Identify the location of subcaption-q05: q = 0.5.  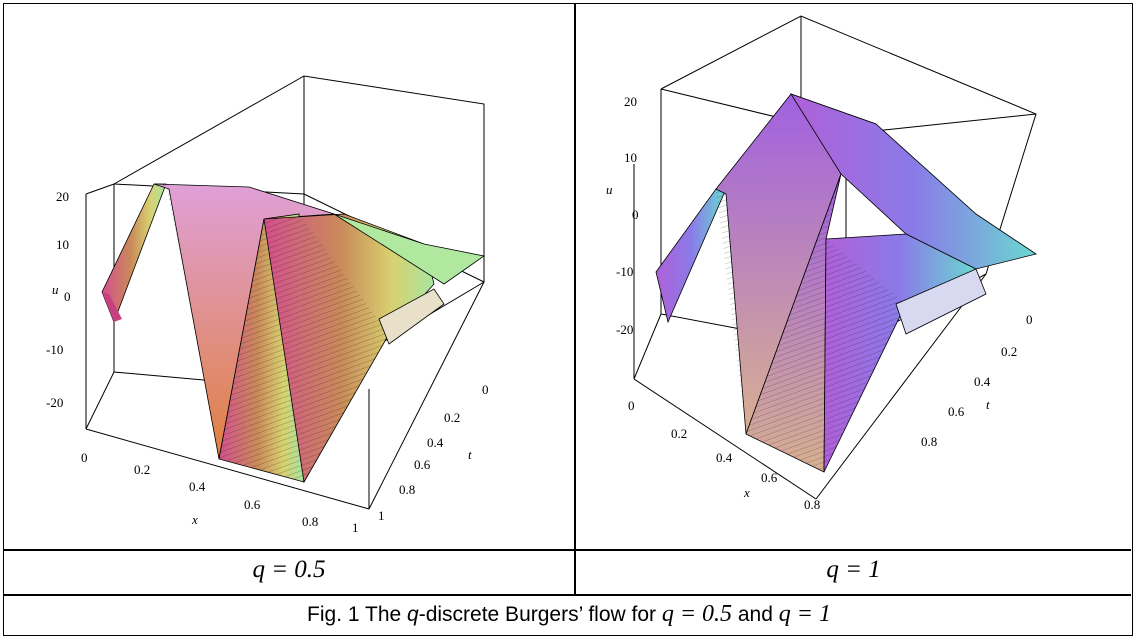
(289, 570).